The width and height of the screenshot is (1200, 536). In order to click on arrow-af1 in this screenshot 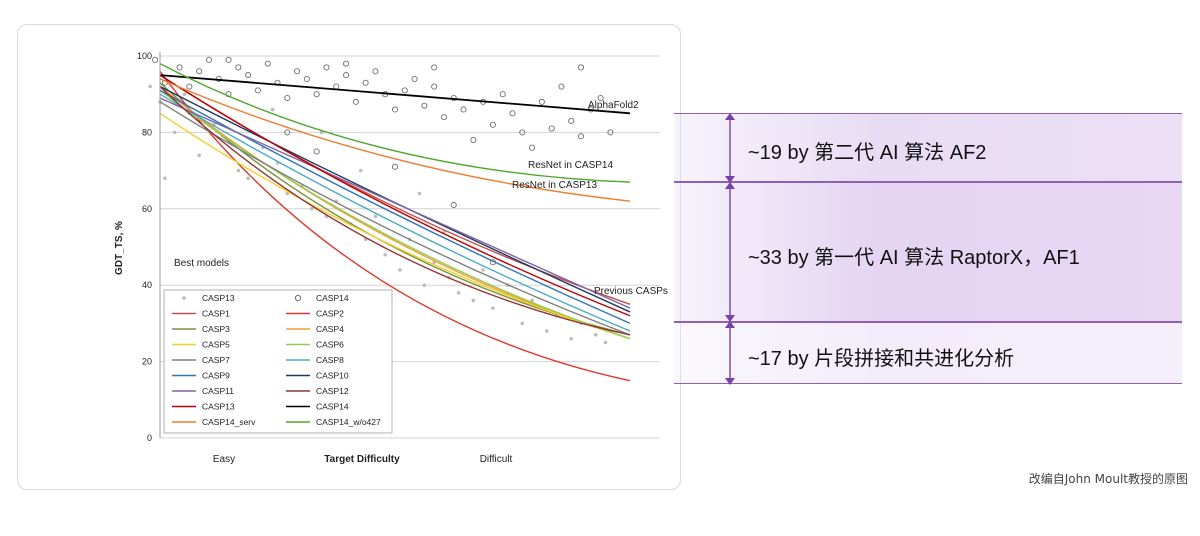, I will do `click(730, 252)`.